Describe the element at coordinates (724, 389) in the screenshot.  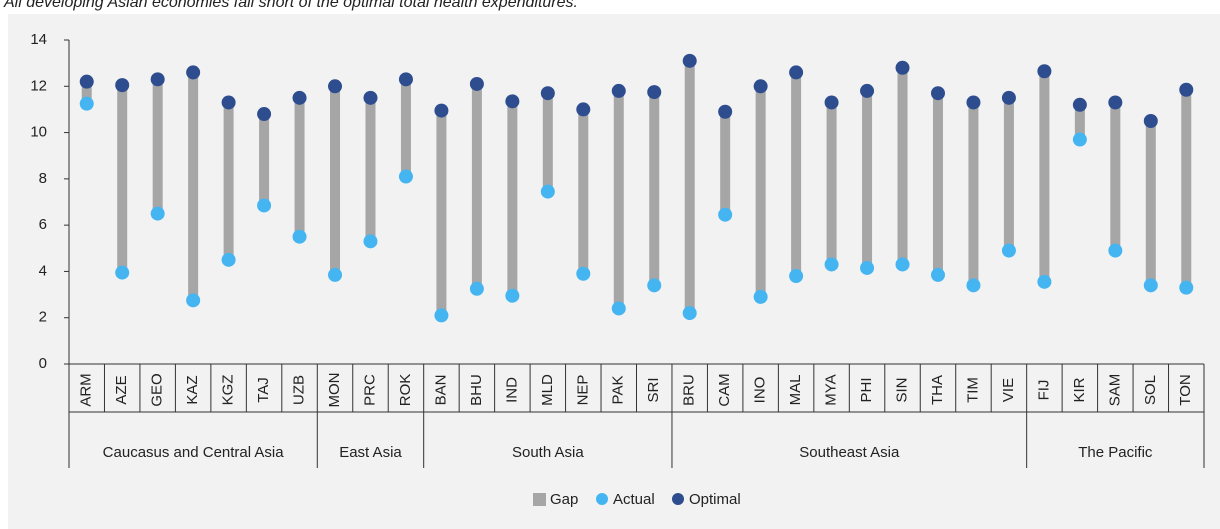
I see `x-tick-label: CAM` at that location.